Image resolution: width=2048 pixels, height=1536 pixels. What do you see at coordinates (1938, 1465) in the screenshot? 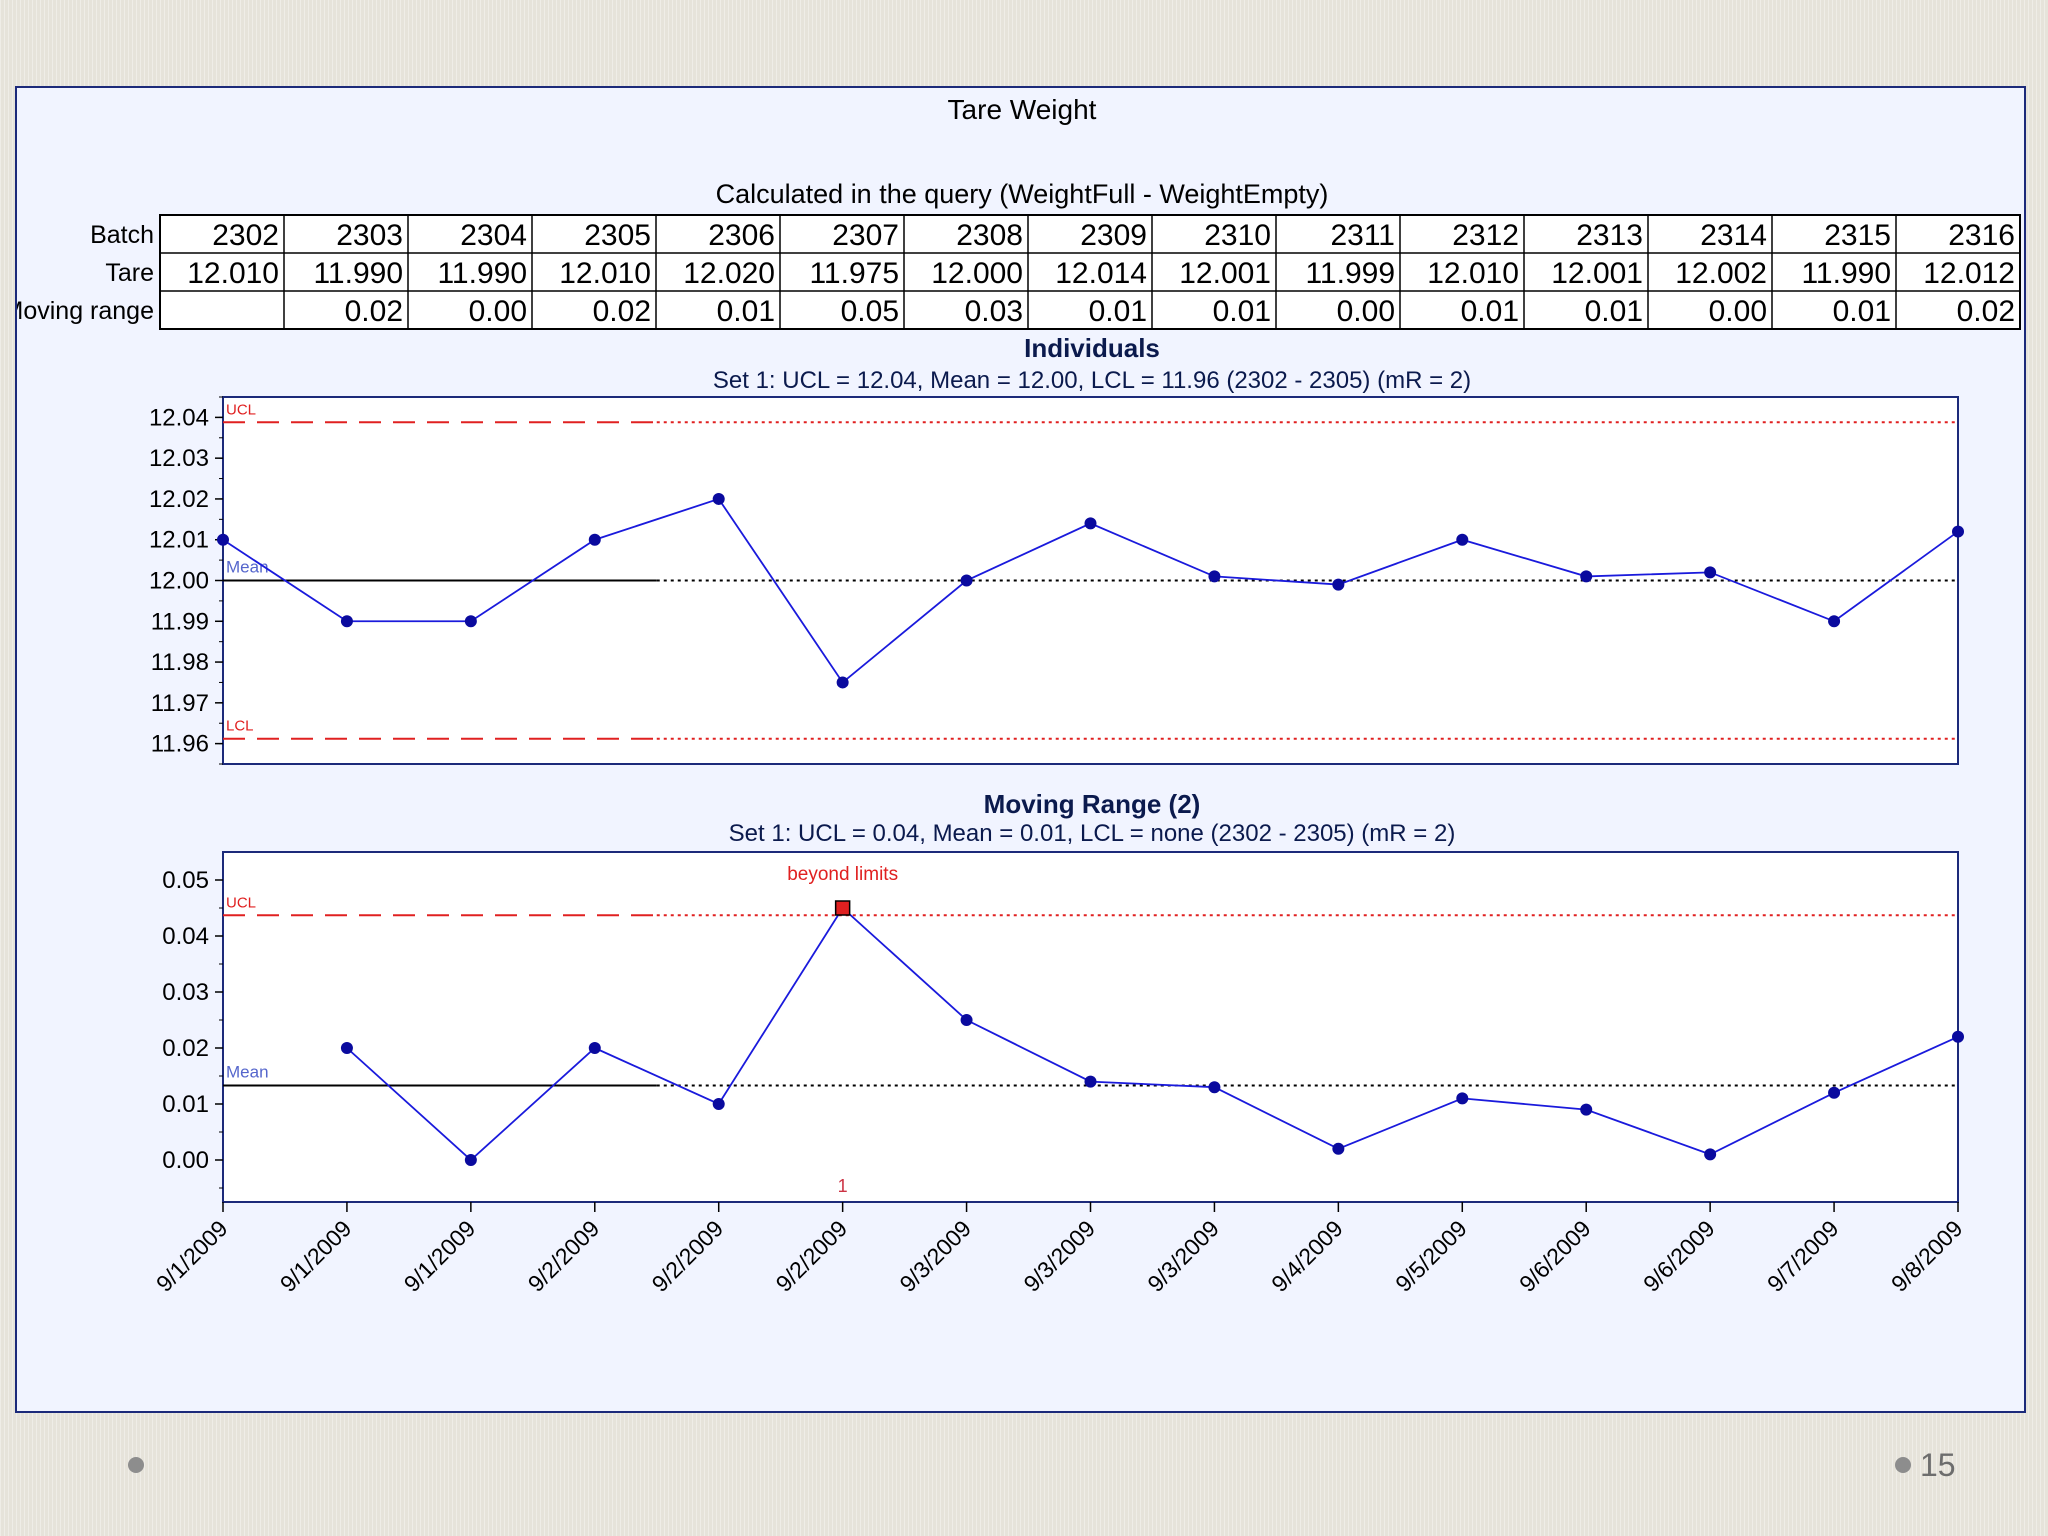
I see `page-number: 15` at bounding box center [1938, 1465].